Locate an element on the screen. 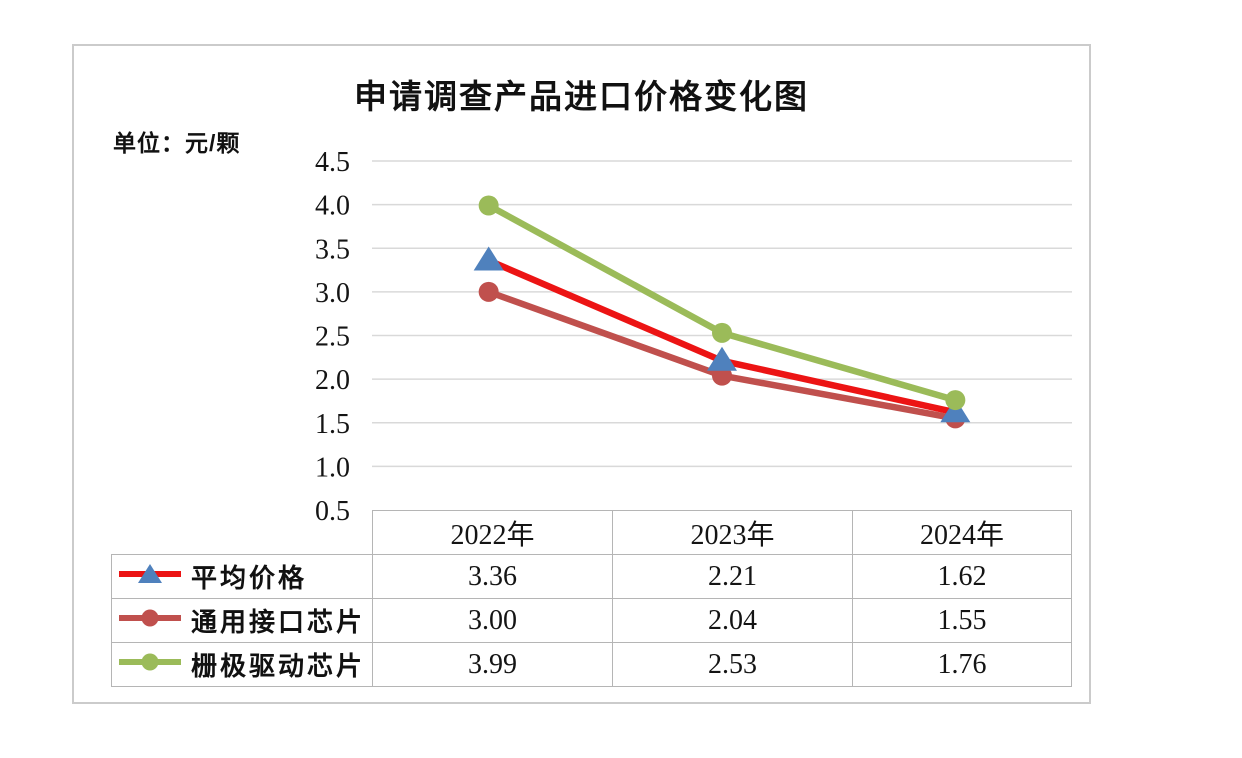 The image size is (1242, 758). y-axis-tick-label: 4.0 is located at coordinates (332, 206).